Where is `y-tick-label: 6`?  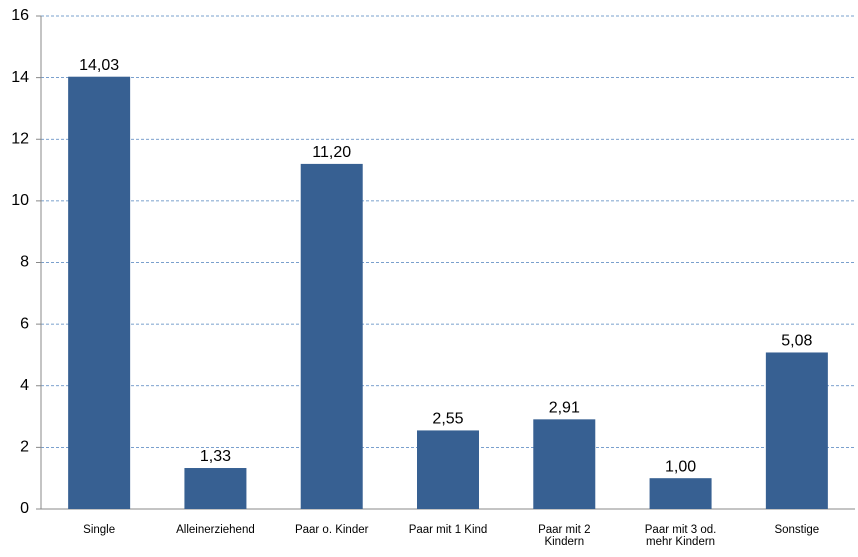
y-tick-label: 6 is located at coordinates (24, 323).